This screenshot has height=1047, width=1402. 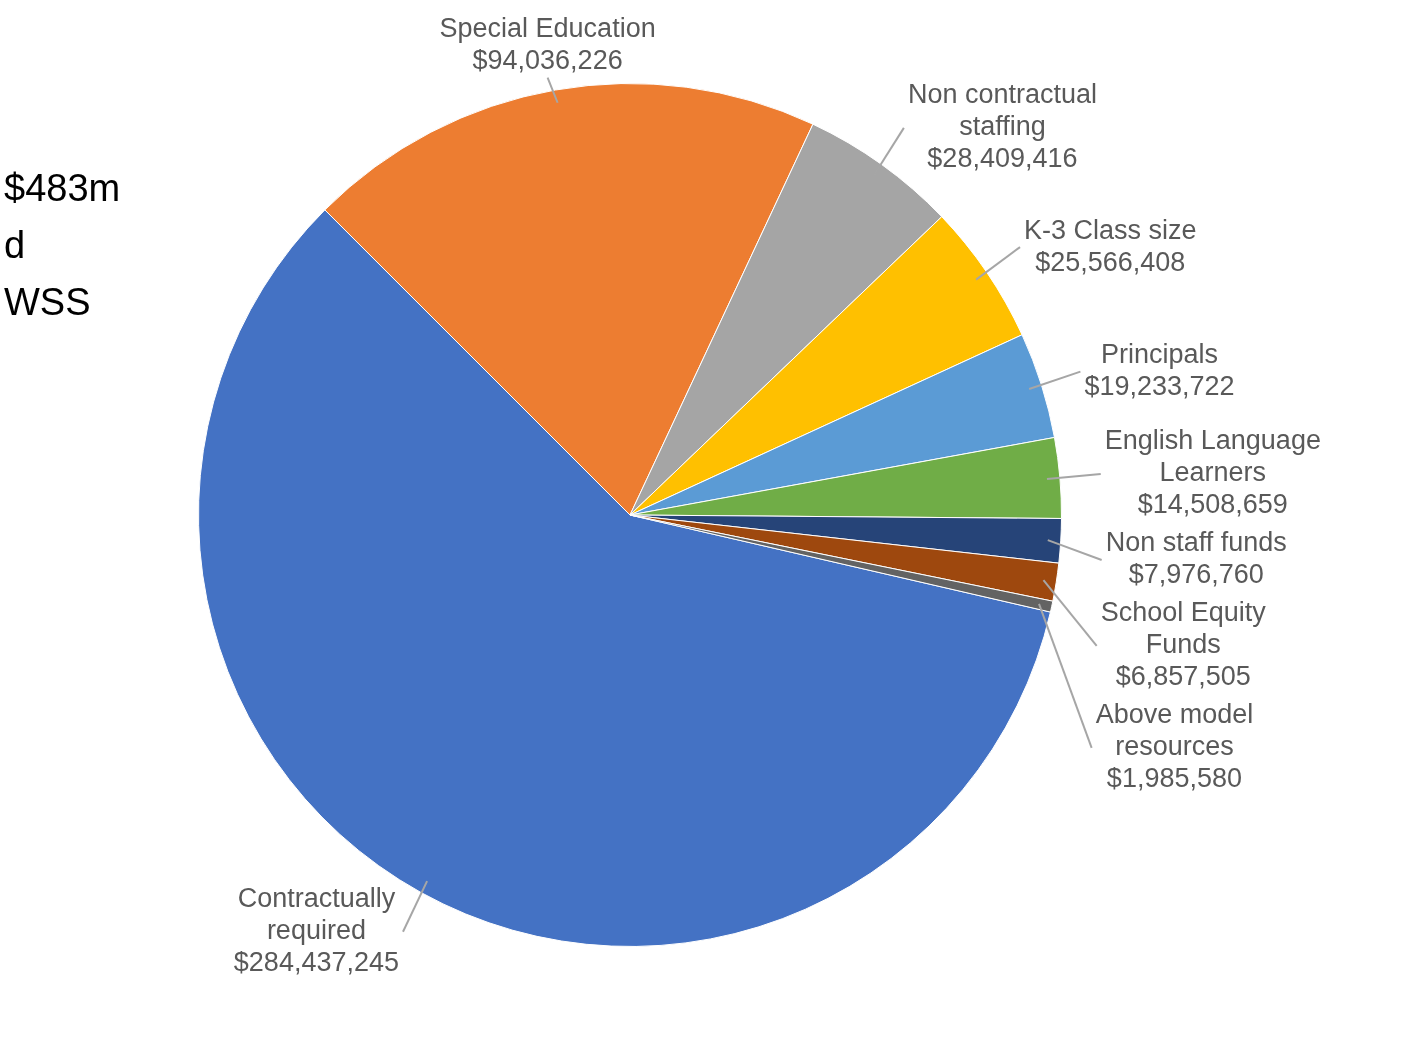 I want to click on data-label: $1,985,580, so click(x=1174, y=778).